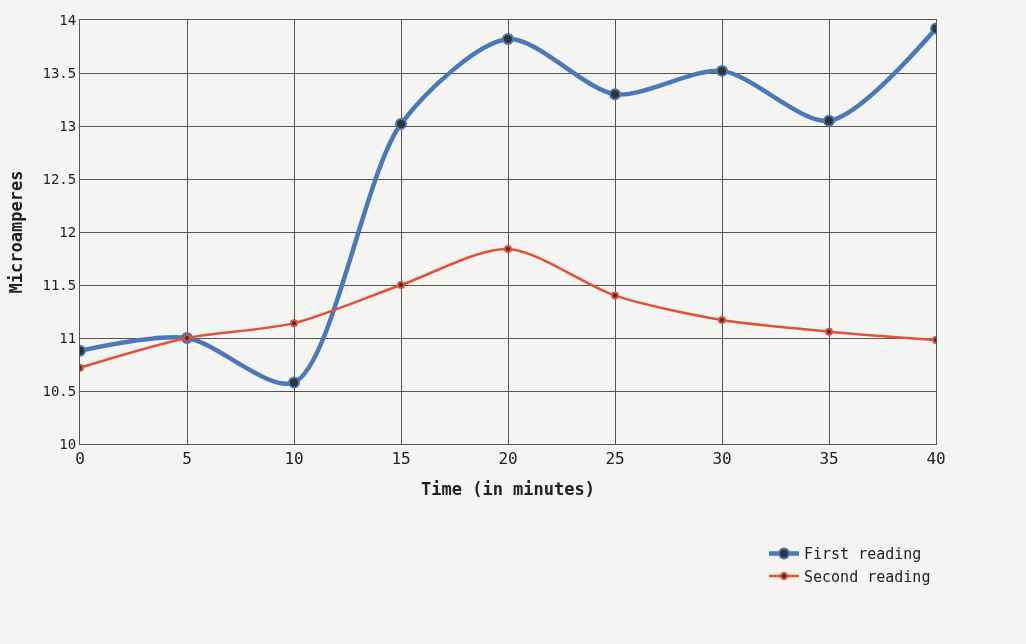 The height and width of the screenshot is (644, 1026). What do you see at coordinates (68, 337) in the screenshot?
I see `y-tick-label: 11` at bounding box center [68, 337].